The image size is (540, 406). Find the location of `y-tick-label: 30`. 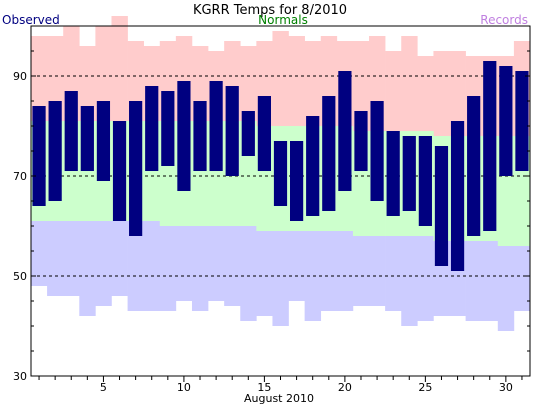

y-tick-label: 30 is located at coordinates (20, 376).